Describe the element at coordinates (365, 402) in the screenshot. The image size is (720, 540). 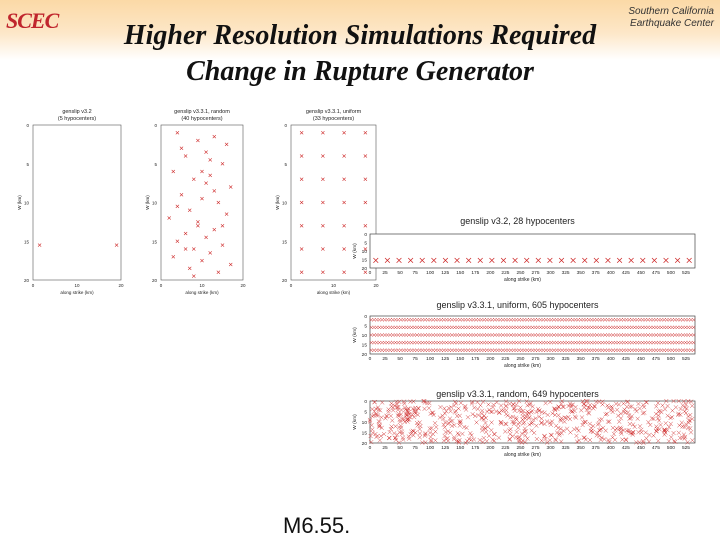
I see `wide-panel-ytick: 0` at that location.